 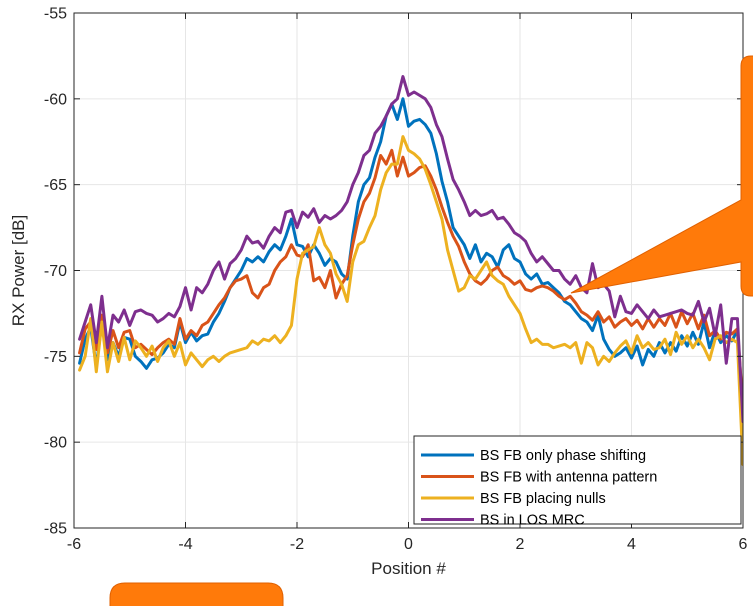 I want to click on legend-entry-1: BS FB only phase shifting, so click(x=563, y=456).